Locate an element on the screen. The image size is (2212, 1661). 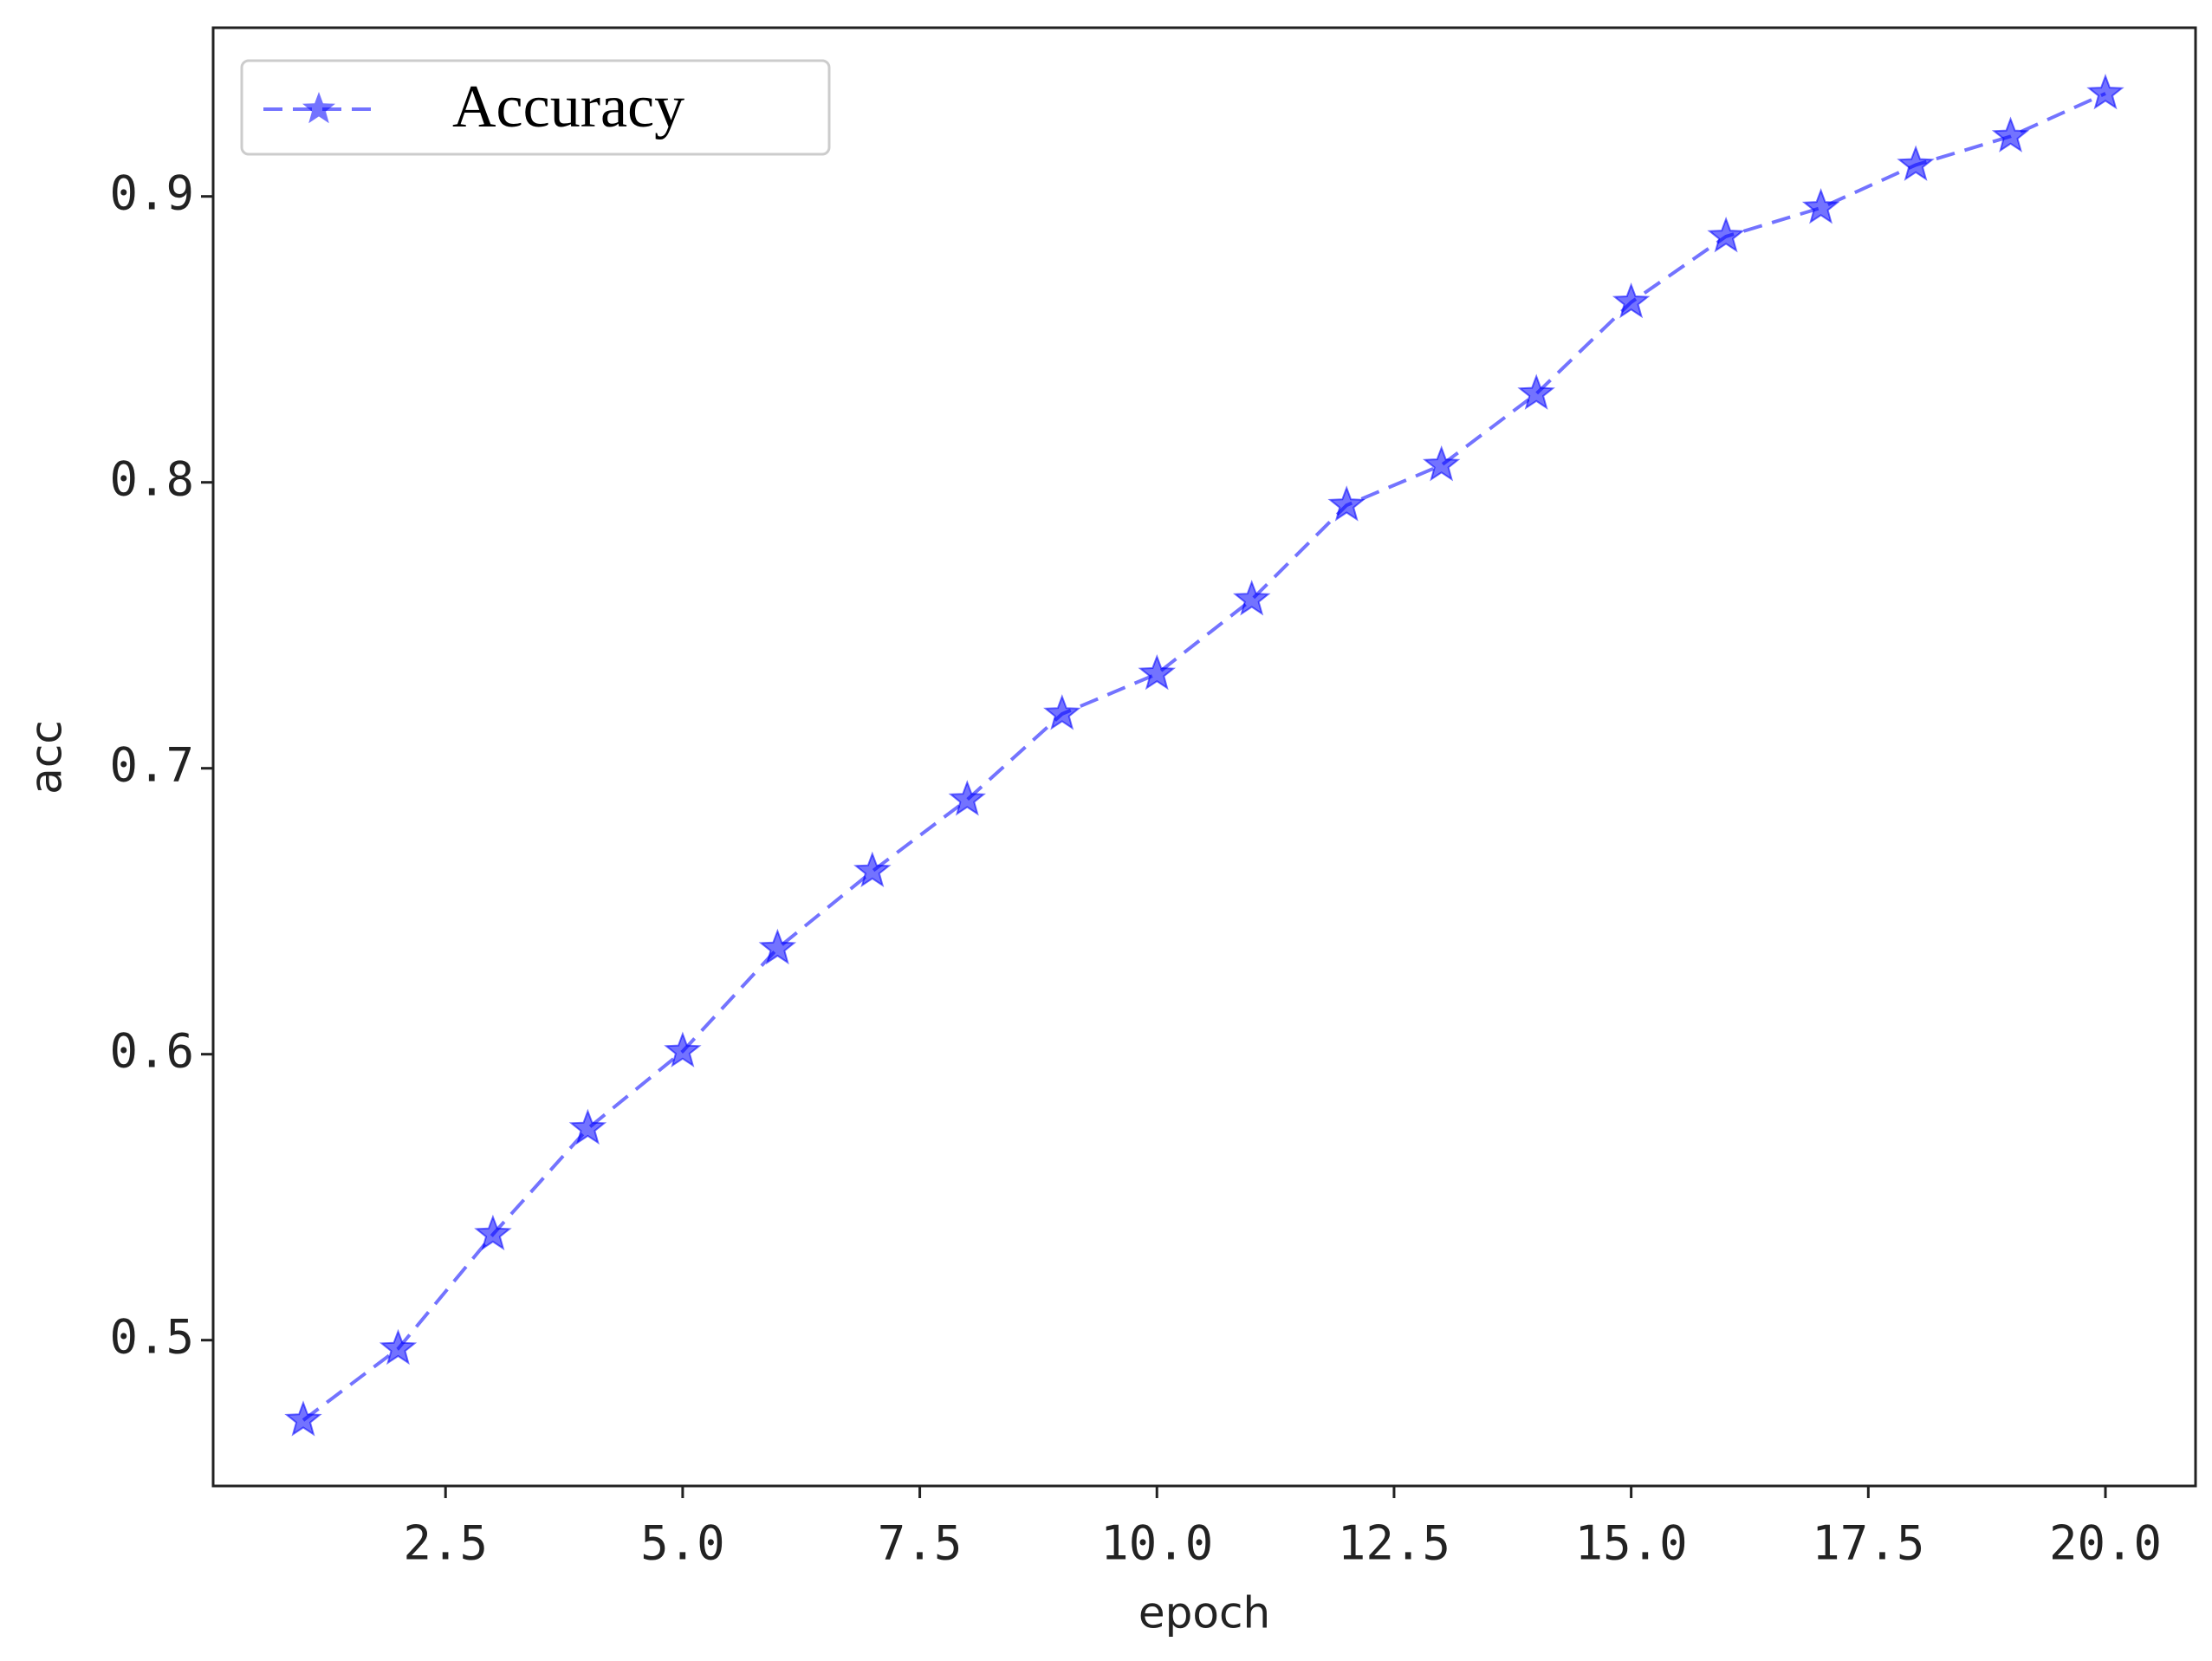
legend-label: Accuracy is located at coordinates (568, 107).